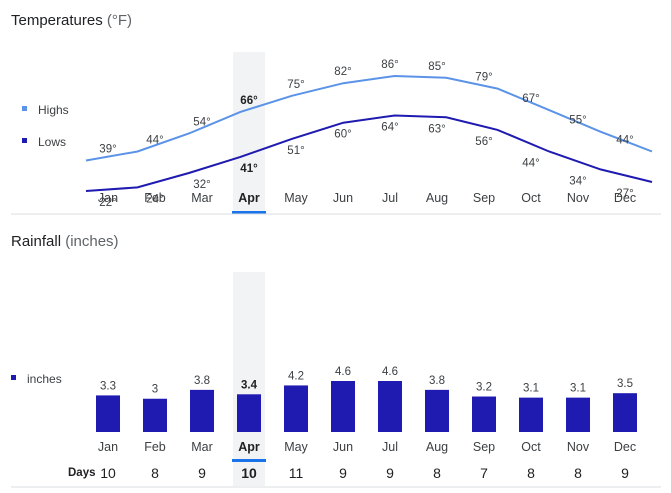 The width and height of the screenshot is (671, 493). I want to click on tick-label-rain-oct: Oct, so click(531, 447).